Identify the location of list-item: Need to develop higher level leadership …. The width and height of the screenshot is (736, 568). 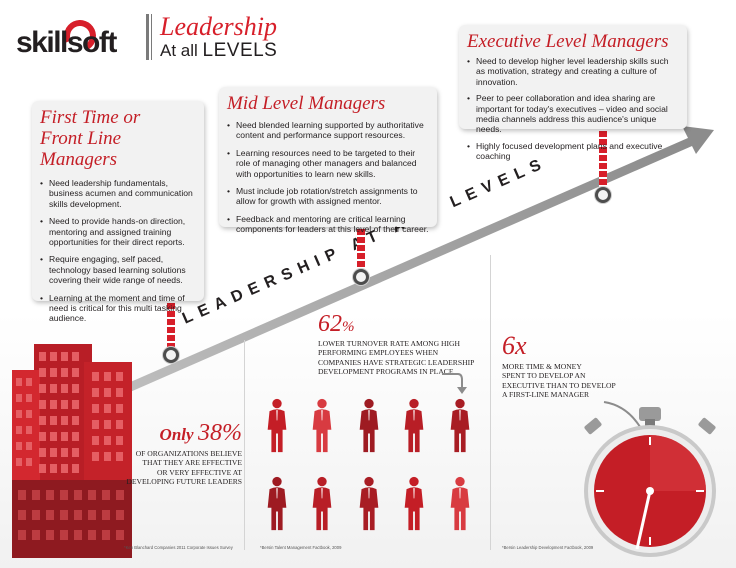
(573, 71).